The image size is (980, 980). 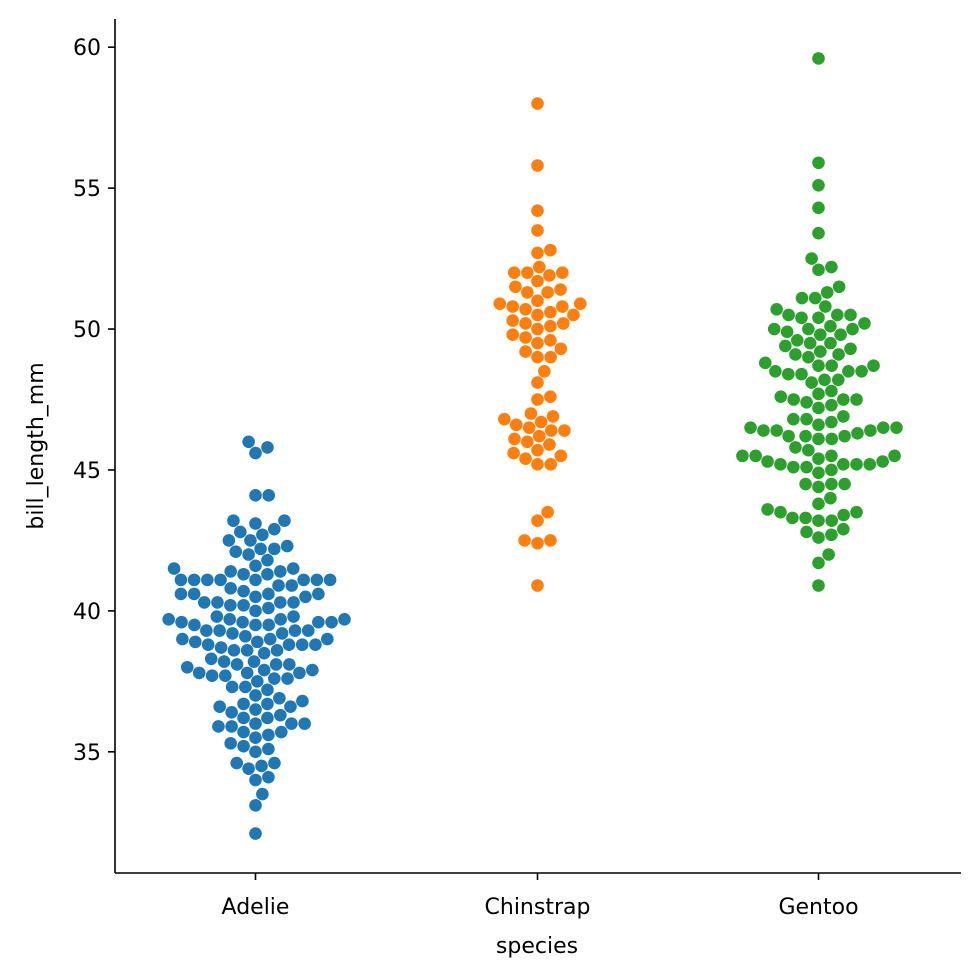 I want to click on y-axis: 35 40 45 50 55 60 bill_length_mm, so click(x=70, y=446).